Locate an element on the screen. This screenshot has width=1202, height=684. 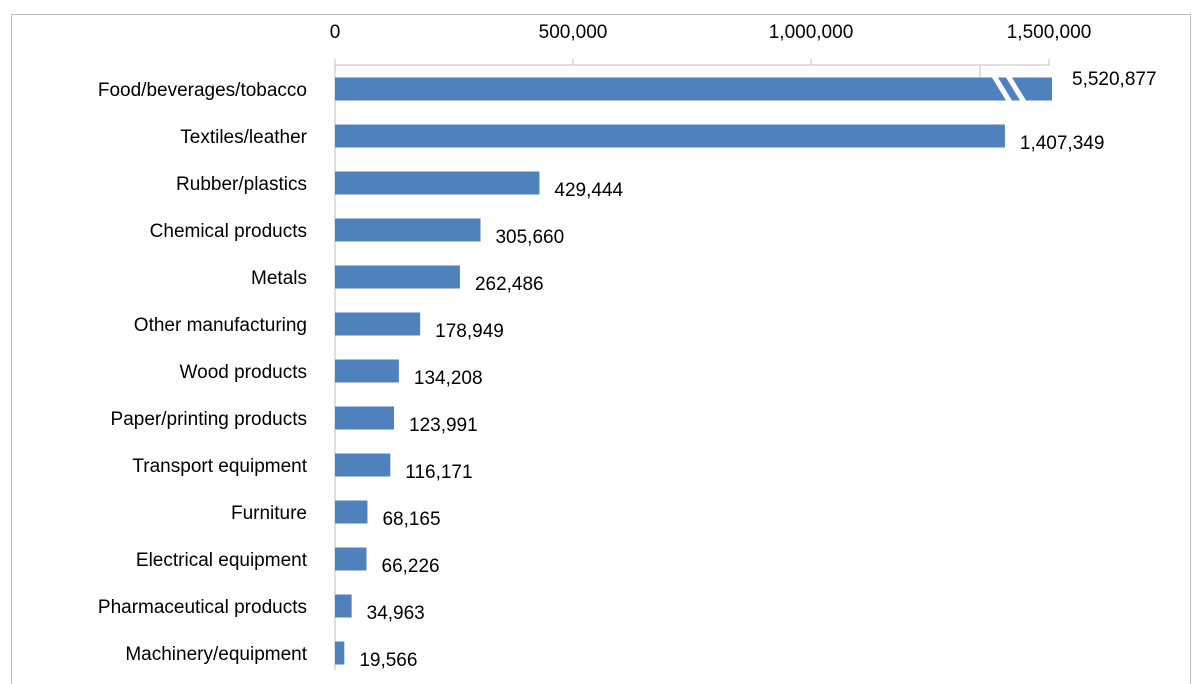
category-label: Furniture is located at coordinates (269, 513).